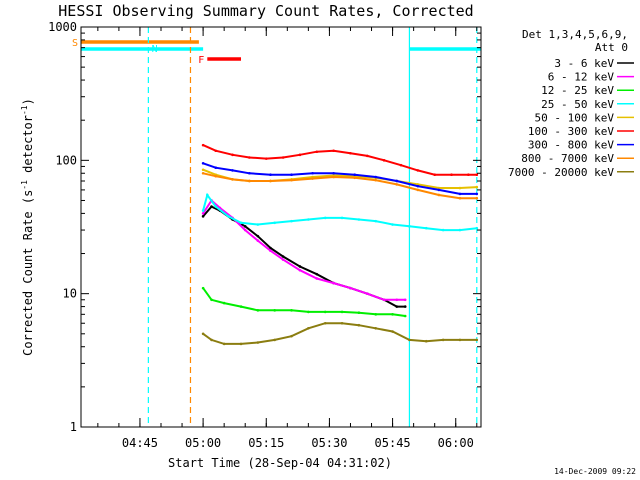  I want to click on y-label-part-1: Corrected Count Rate (s, so click(28, 273).